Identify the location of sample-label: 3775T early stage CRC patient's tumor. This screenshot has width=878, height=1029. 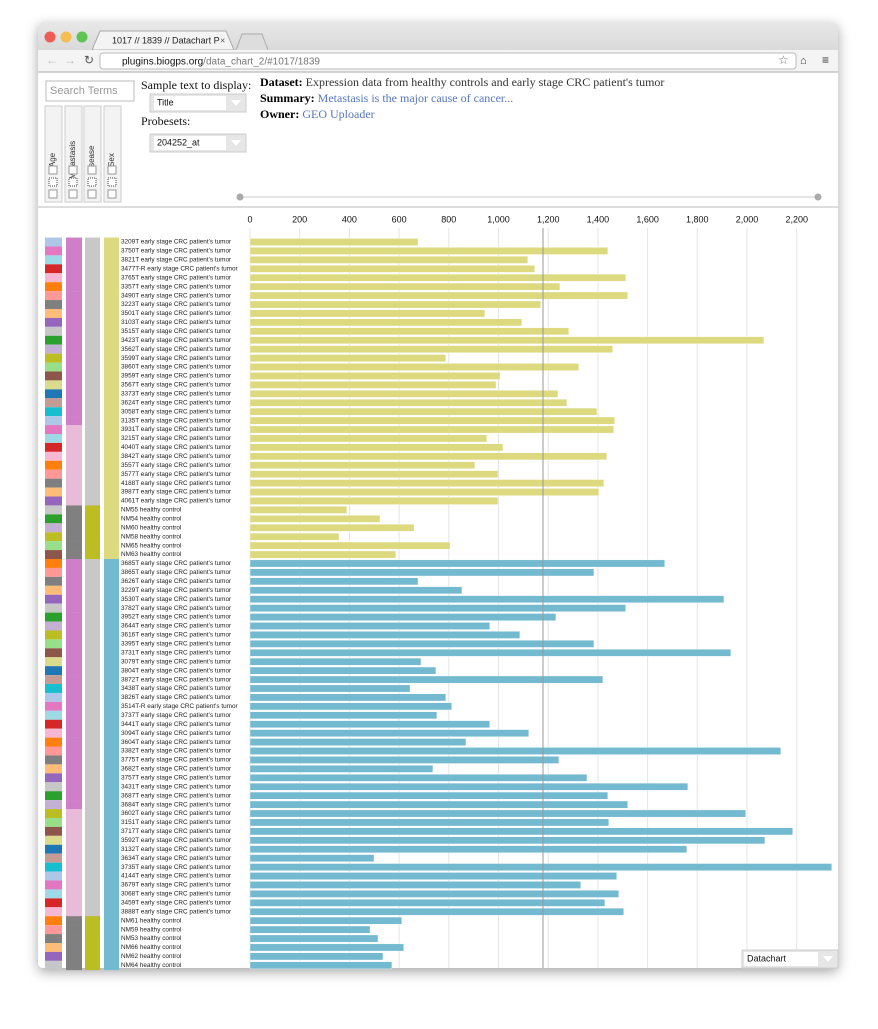
(176, 760).